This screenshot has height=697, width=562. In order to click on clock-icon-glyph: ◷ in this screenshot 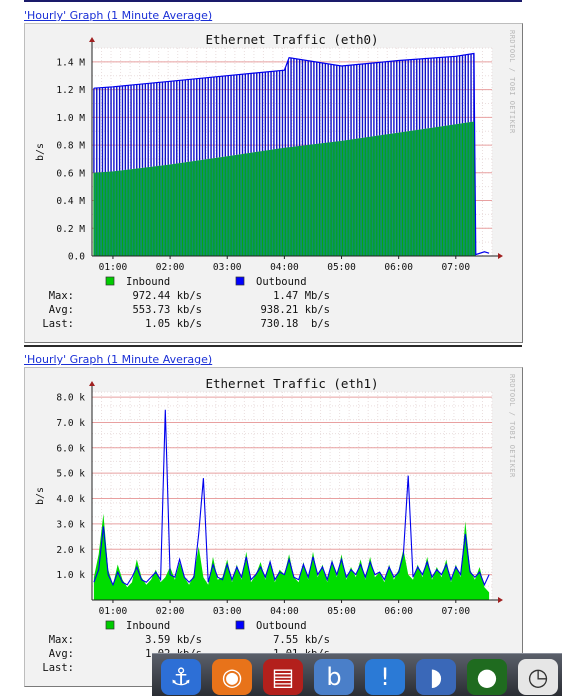, I will do `click(538, 677)`.